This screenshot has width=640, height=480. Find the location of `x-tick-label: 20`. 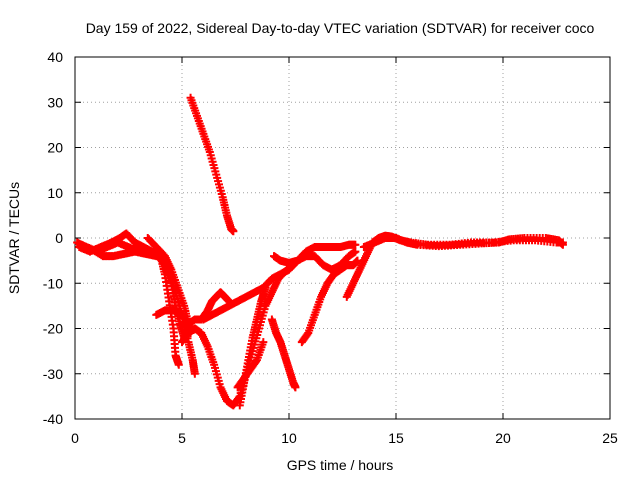

x-tick-label: 20 is located at coordinates (503, 438).